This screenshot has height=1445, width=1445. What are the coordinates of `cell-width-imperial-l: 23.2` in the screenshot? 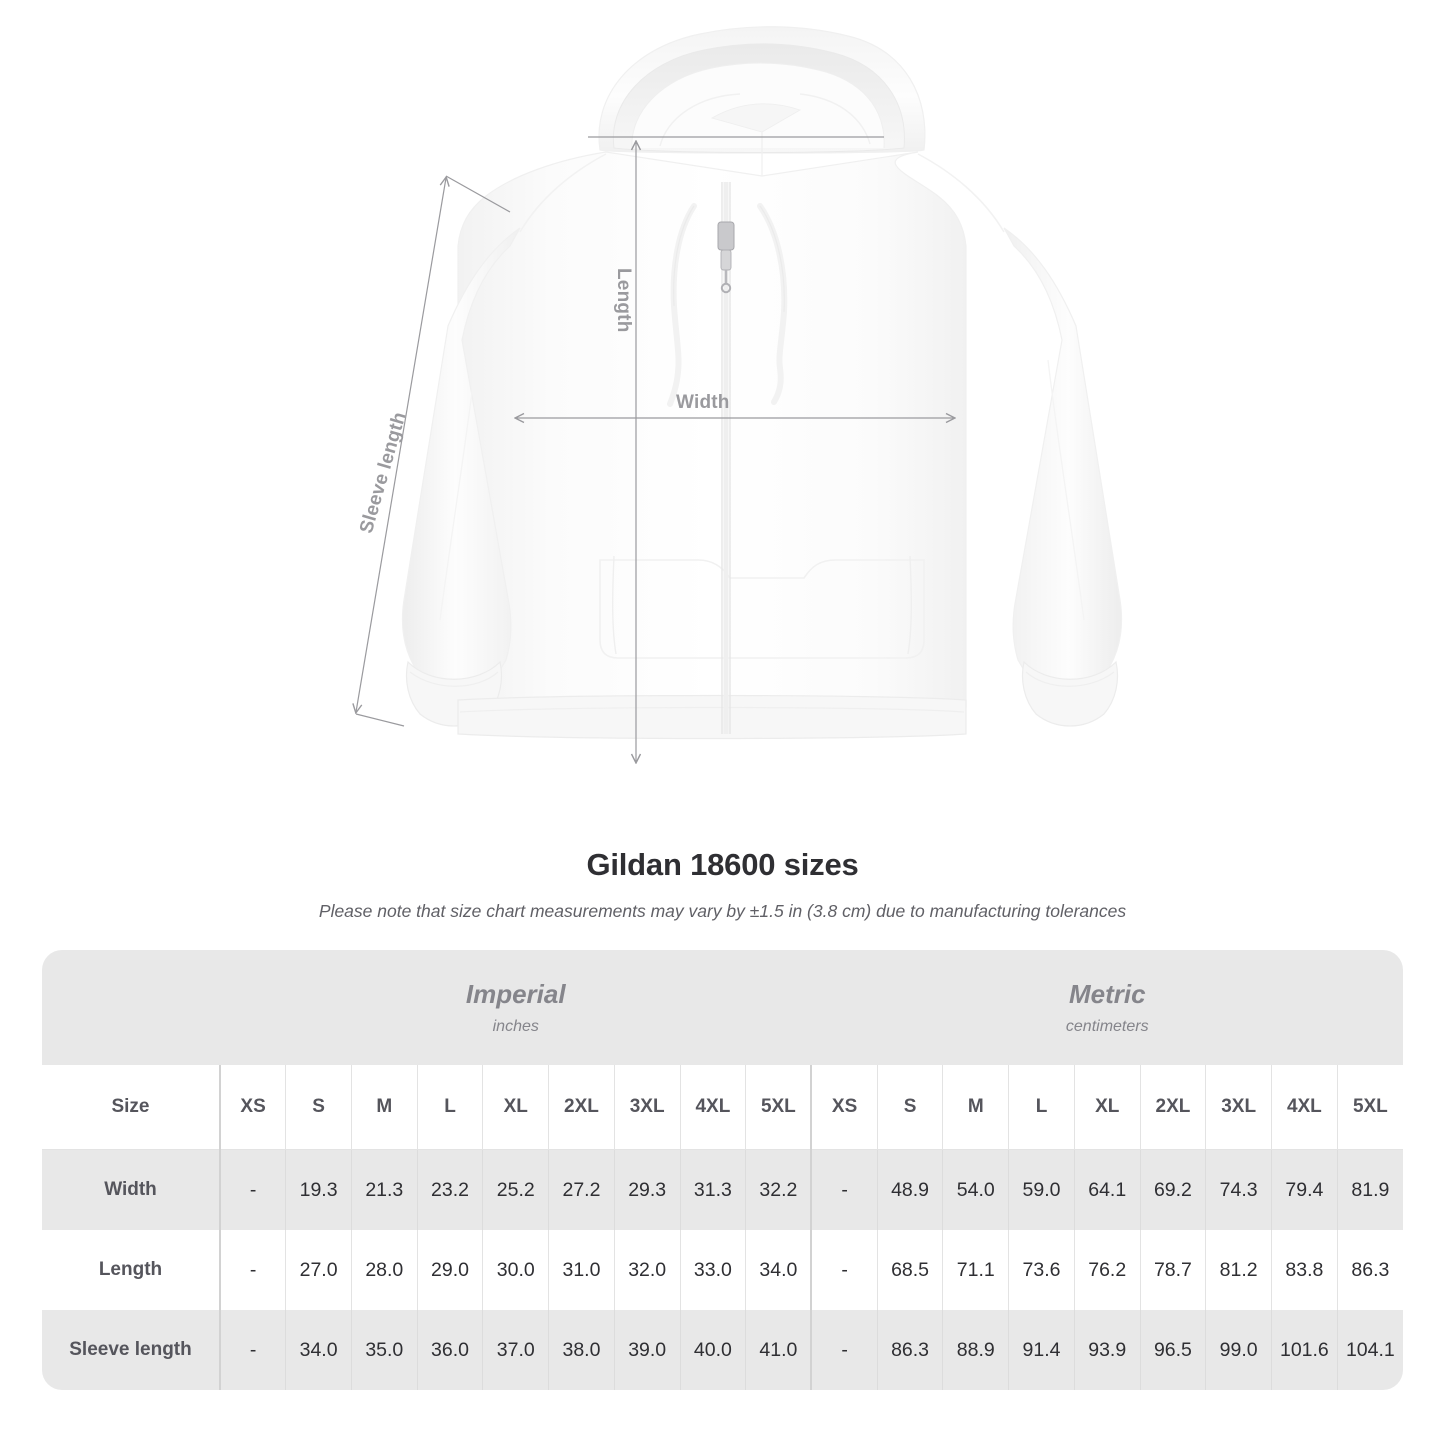 It's located at (449, 1189).